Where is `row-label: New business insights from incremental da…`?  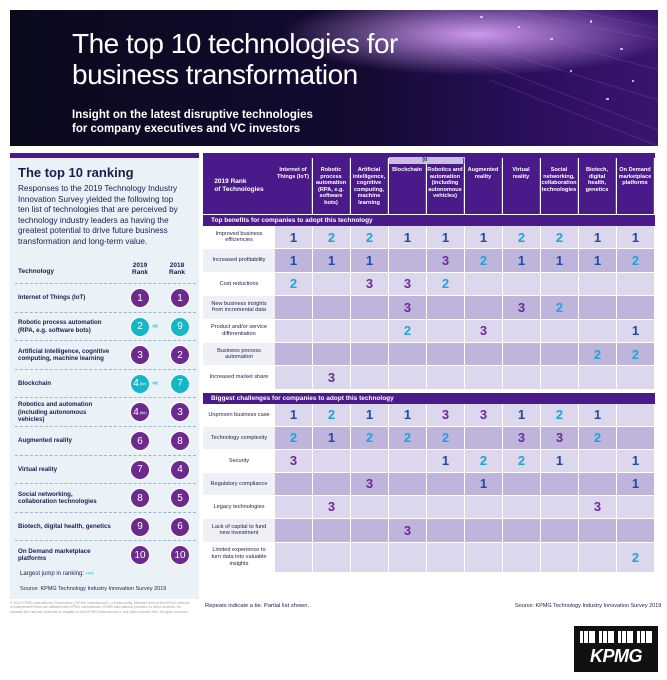
row-label: New business insights from incremental da… is located at coordinates (239, 308).